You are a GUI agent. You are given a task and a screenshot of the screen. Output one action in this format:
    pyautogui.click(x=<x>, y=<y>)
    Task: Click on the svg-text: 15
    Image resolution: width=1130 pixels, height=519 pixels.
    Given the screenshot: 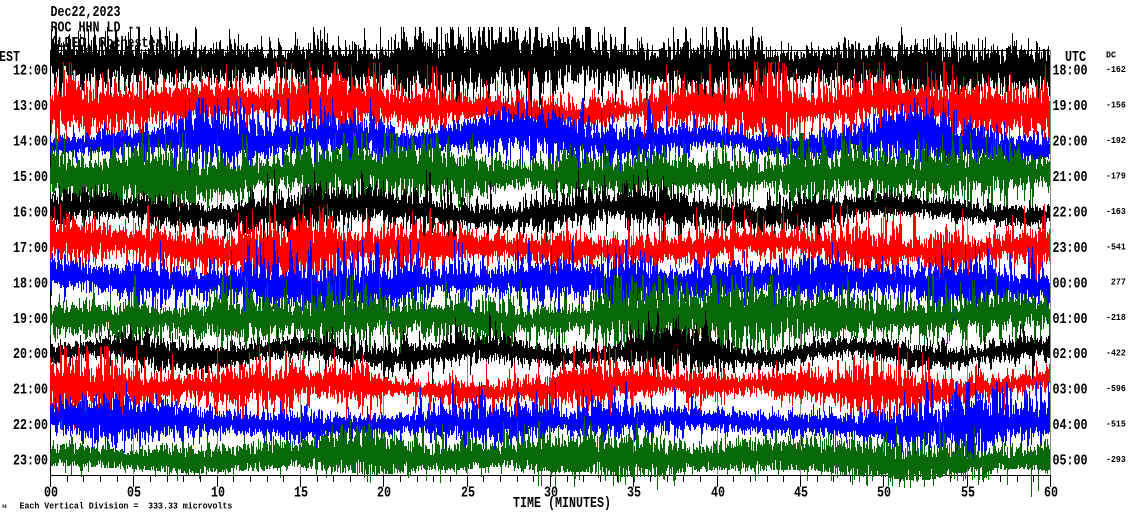 What is the action you would take?
    pyautogui.click(x=301, y=493)
    